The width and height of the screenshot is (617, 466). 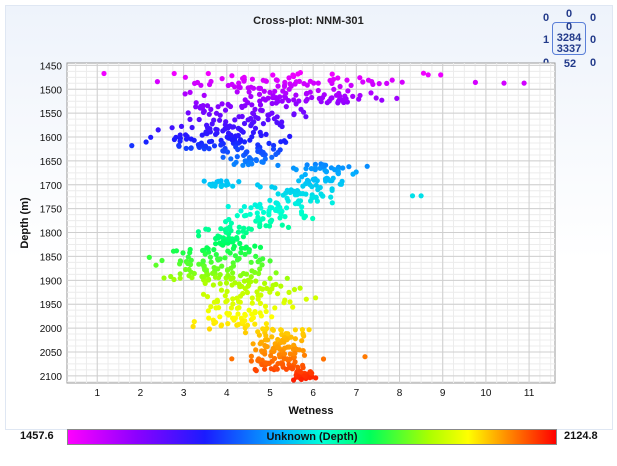 What do you see at coordinates (546, 40) in the screenshot?
I see `count-mid-left: 1` at bounding box center [546, 40].